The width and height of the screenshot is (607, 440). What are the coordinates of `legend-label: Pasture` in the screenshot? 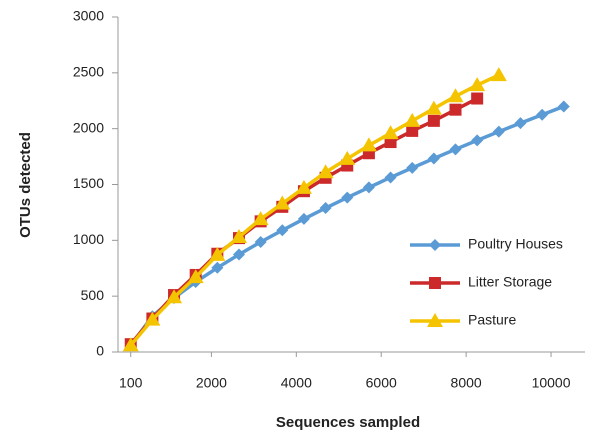 It's located at (492, 320).